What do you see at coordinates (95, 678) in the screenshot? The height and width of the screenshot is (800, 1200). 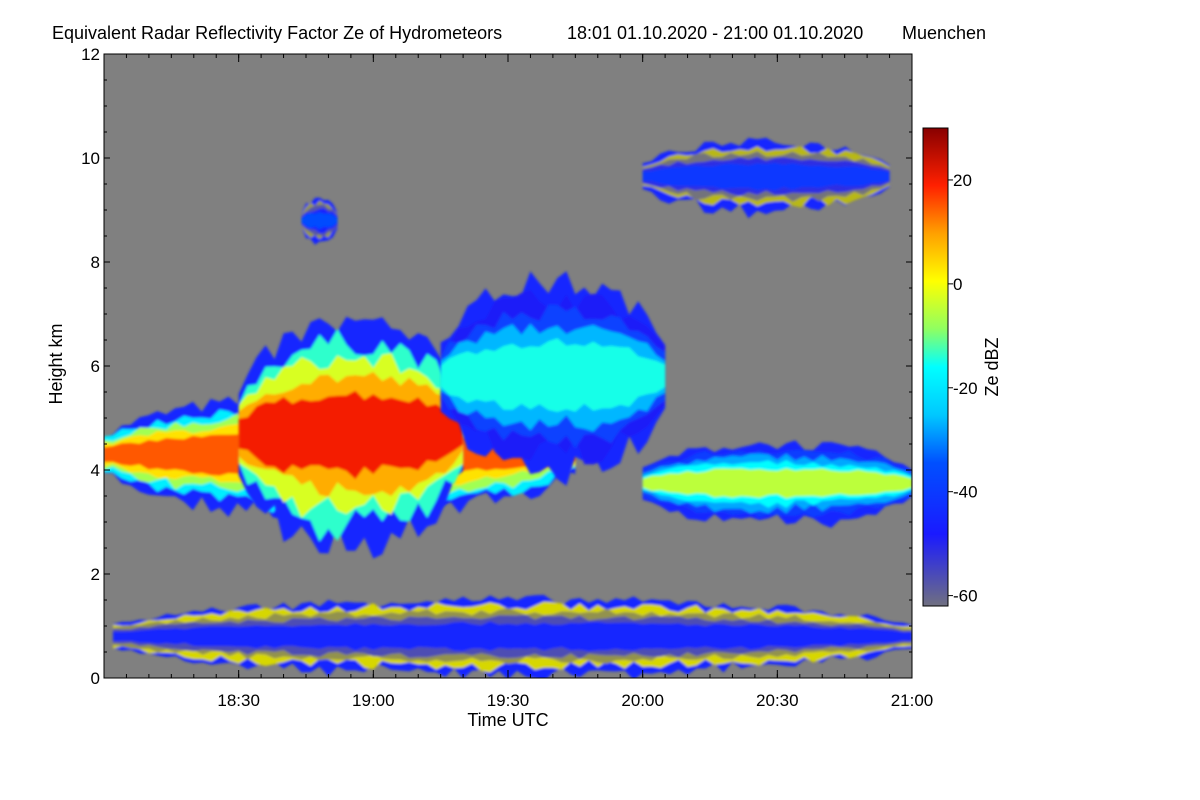 I see `y-tick-label: 0` at bounding box center [95, 678].